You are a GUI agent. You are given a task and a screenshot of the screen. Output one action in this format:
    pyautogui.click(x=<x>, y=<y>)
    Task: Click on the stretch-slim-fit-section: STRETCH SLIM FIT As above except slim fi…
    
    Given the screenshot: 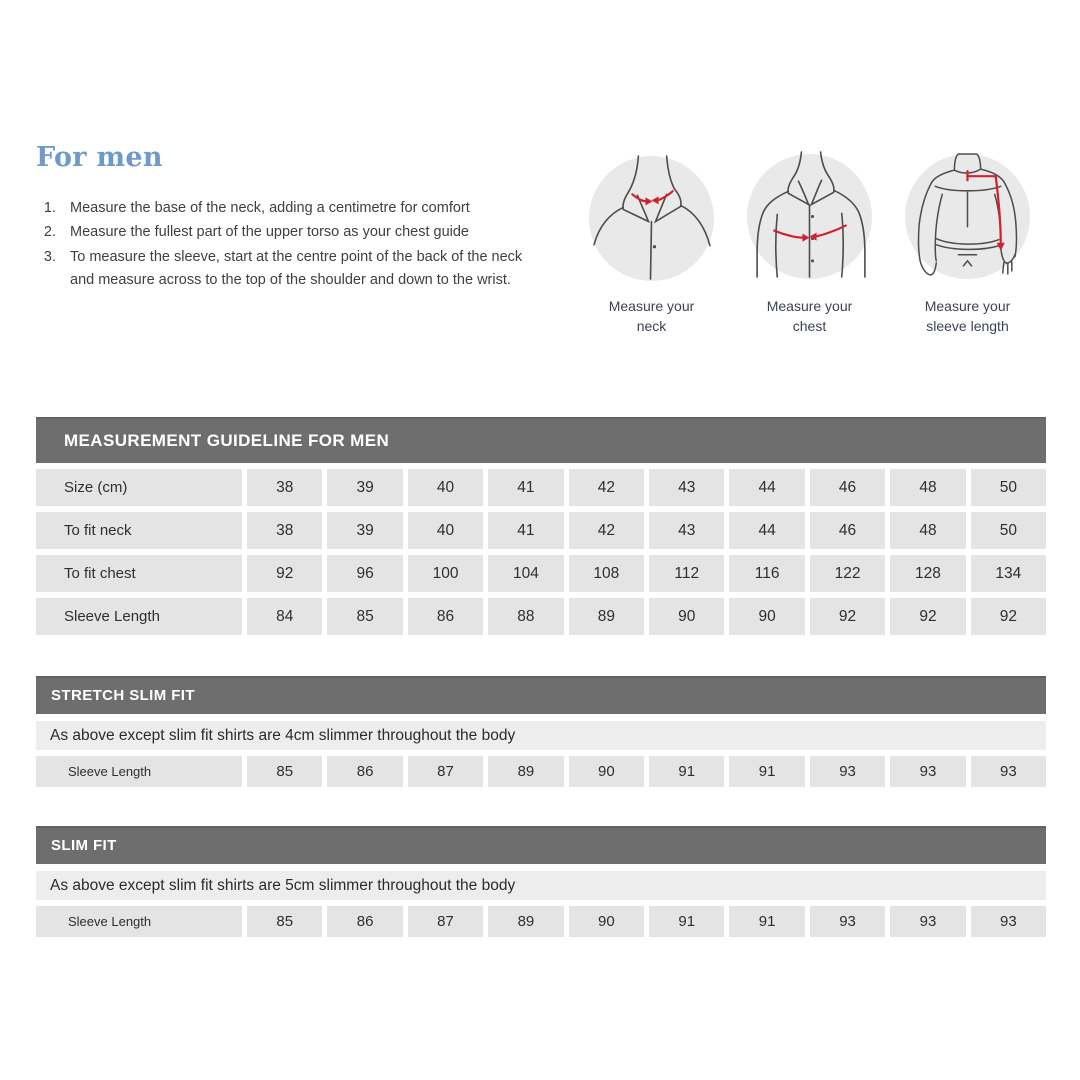 What is the action you would take?
    pyautogui.click(x=541, y=731)
    